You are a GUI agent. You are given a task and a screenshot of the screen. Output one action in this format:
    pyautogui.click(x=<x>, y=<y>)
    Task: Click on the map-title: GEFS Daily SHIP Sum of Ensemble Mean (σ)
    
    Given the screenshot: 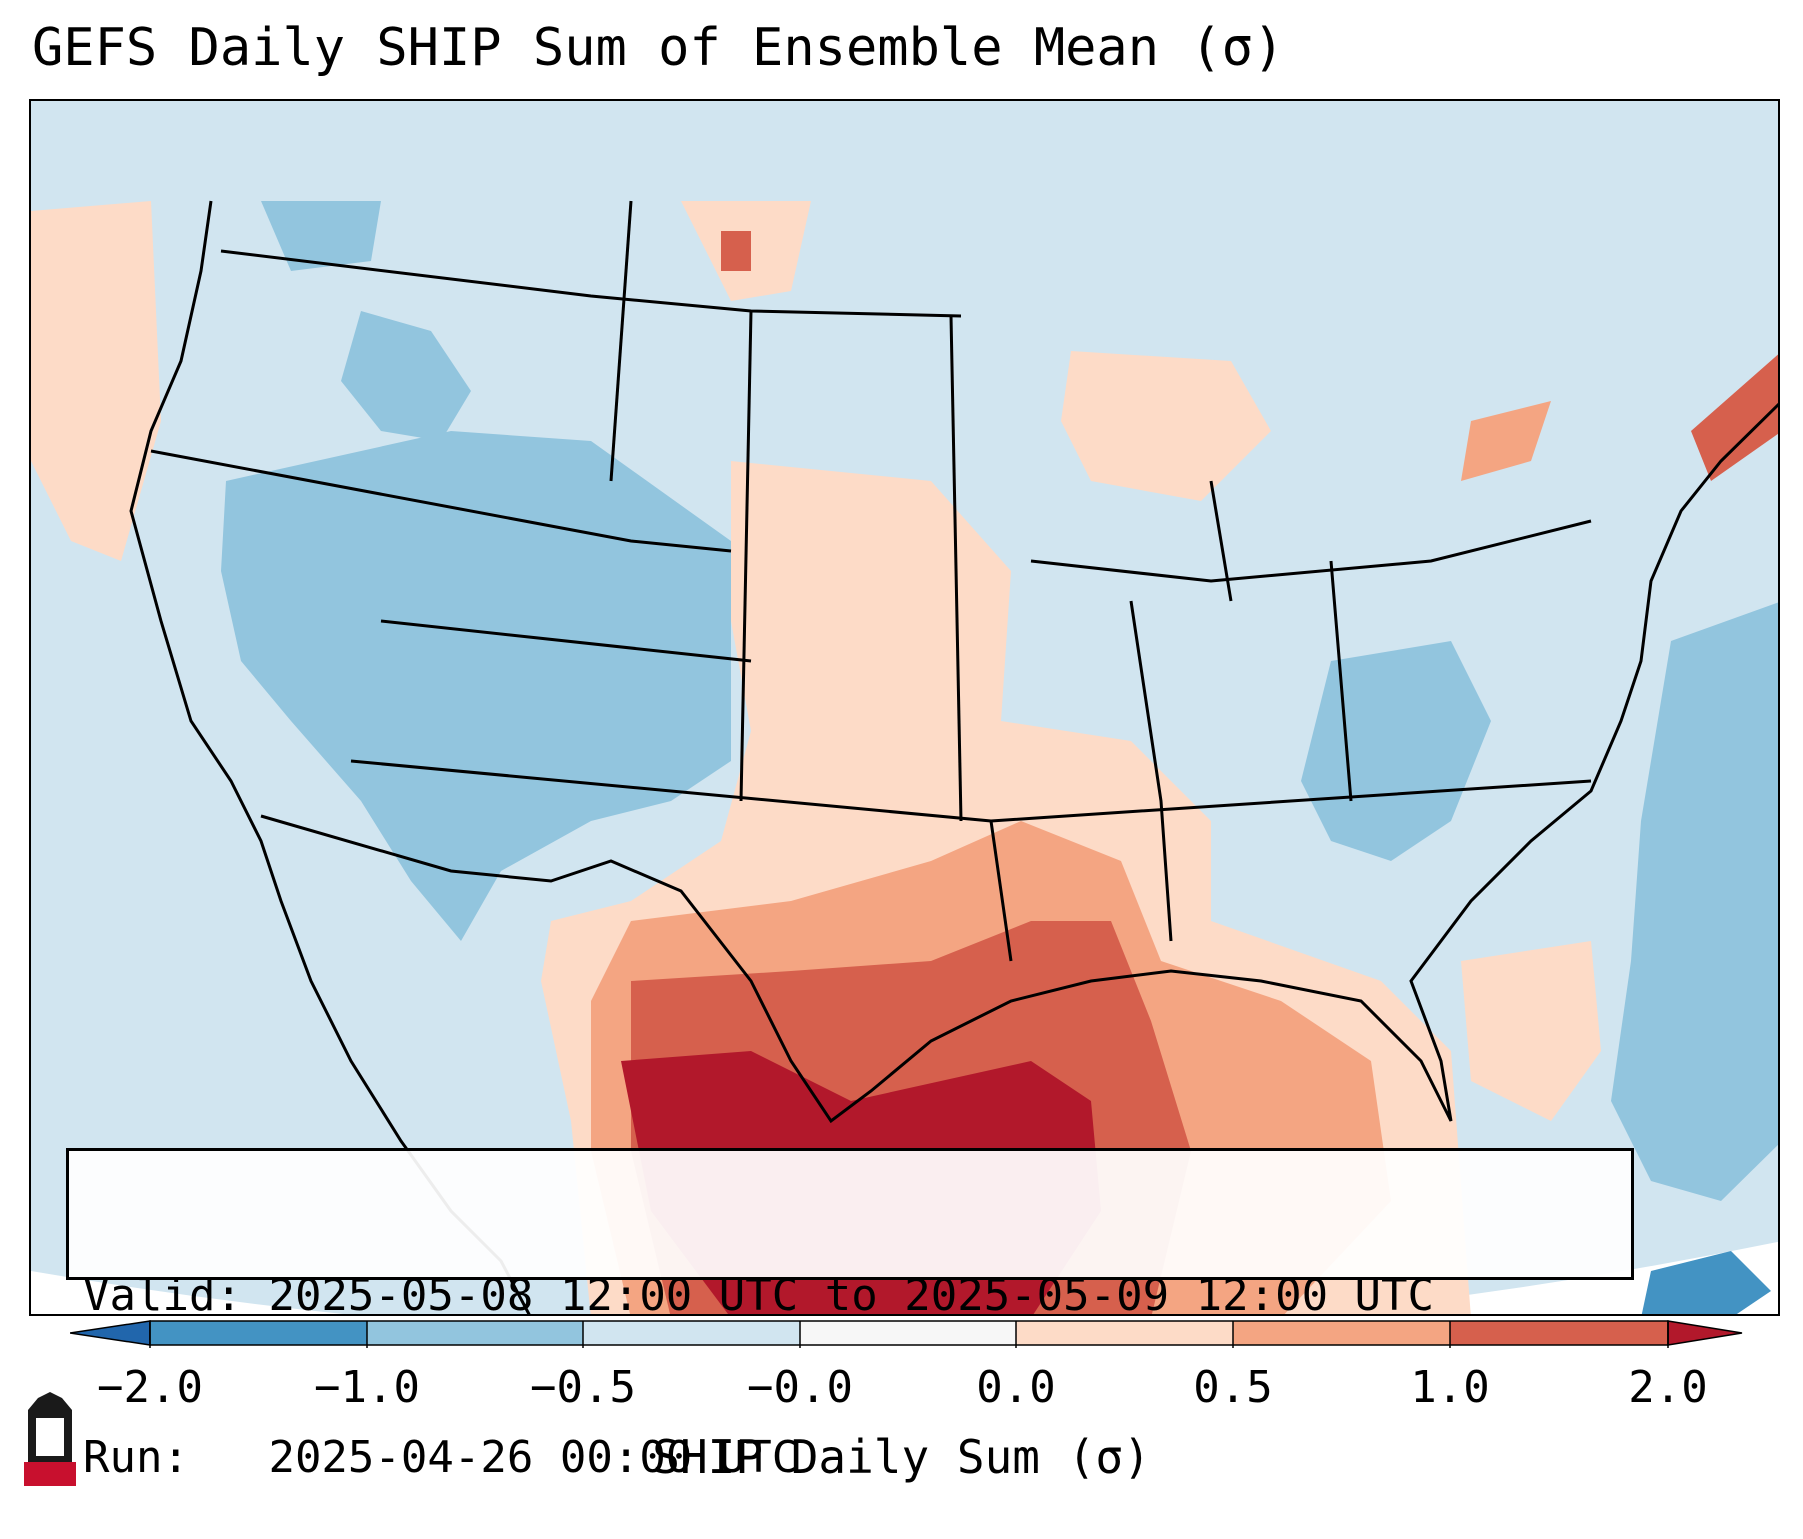 What is the action you would take?
    pyautogui.click(x=658, y=48)
    